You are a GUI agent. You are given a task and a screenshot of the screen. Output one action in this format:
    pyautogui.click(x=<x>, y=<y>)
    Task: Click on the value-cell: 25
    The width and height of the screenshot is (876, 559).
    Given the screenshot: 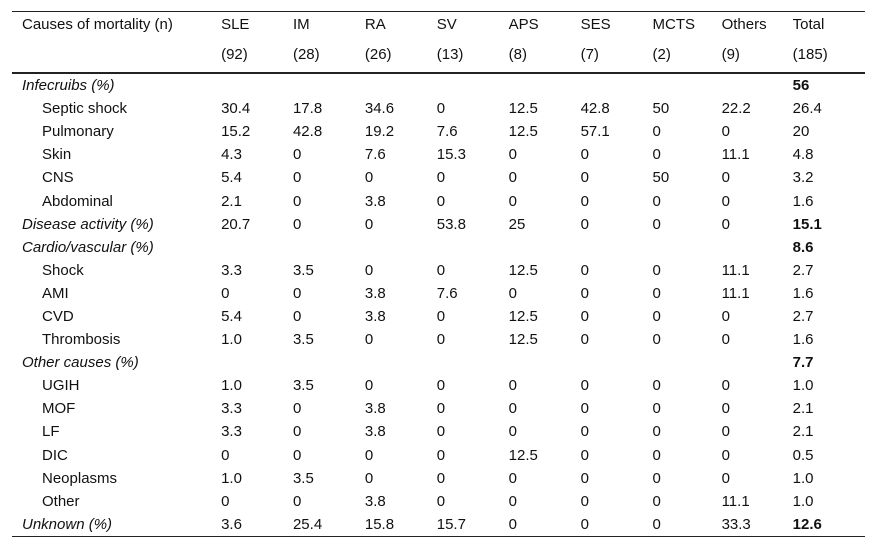 What is the action you would take?
    pyautogui.click(x=517, y=224)
    